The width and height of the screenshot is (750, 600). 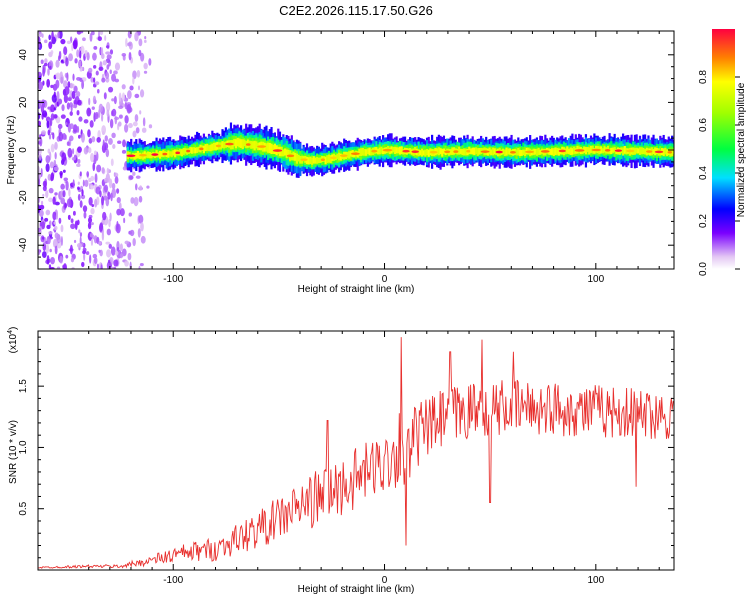 I want to click on colorbar-tick-label: 0.0, so click(x=703, y=269).